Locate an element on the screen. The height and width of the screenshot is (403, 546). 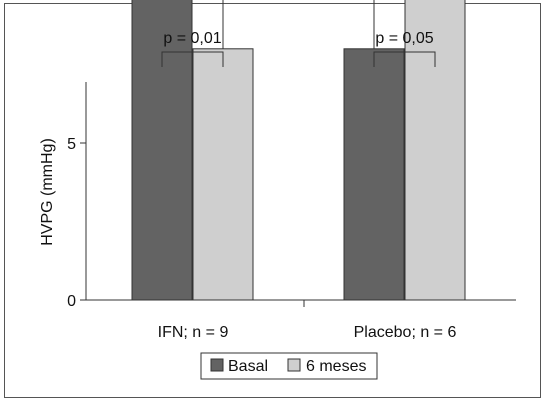
legend: Basal 6 meses is located at coordinates (289, 366).